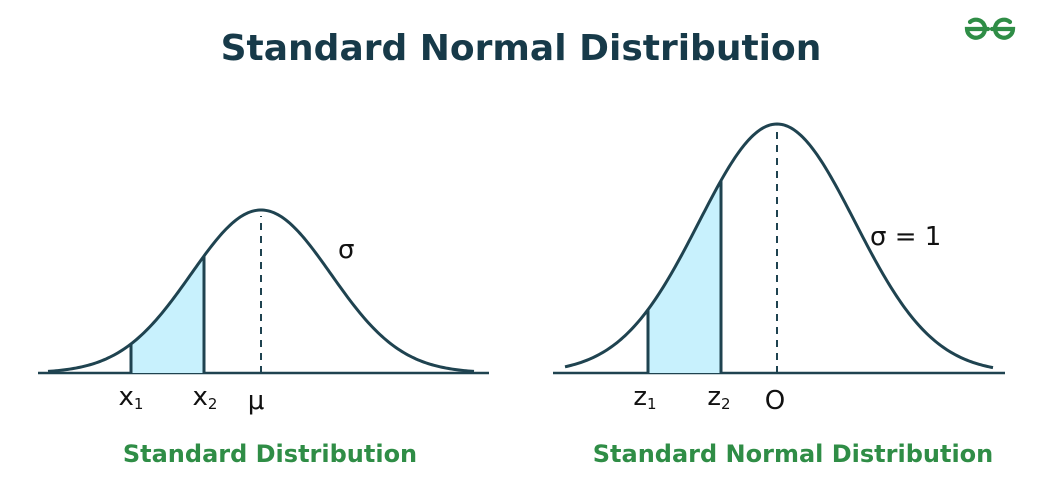 Image resolution: width=1042 pixels, height=500 pixels. I want to click on right-zero-label: O, so click(775, 401).